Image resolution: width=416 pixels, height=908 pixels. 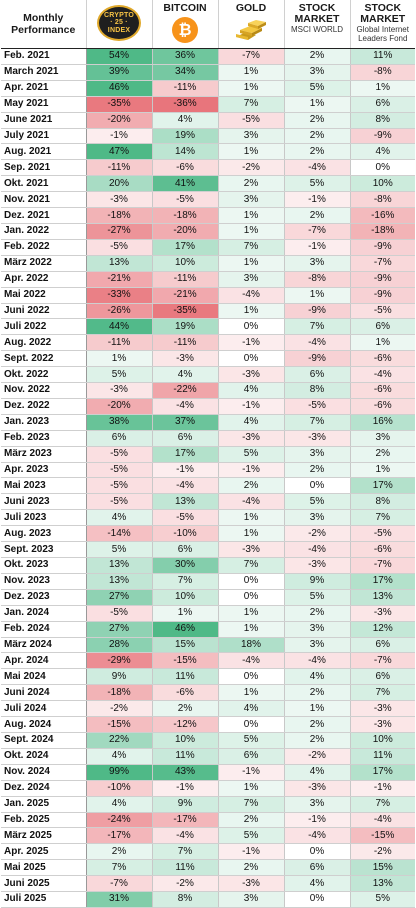 I want to click on month-label: Dez. 2024, so click(x=44, y=788).